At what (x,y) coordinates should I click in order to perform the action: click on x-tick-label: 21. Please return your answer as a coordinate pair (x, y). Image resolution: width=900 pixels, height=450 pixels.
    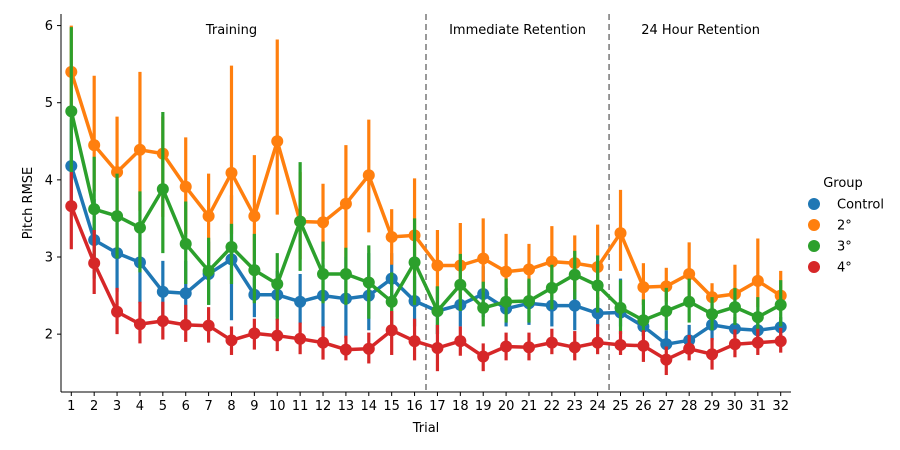
    Looking at the image, I should click on (529, 406).